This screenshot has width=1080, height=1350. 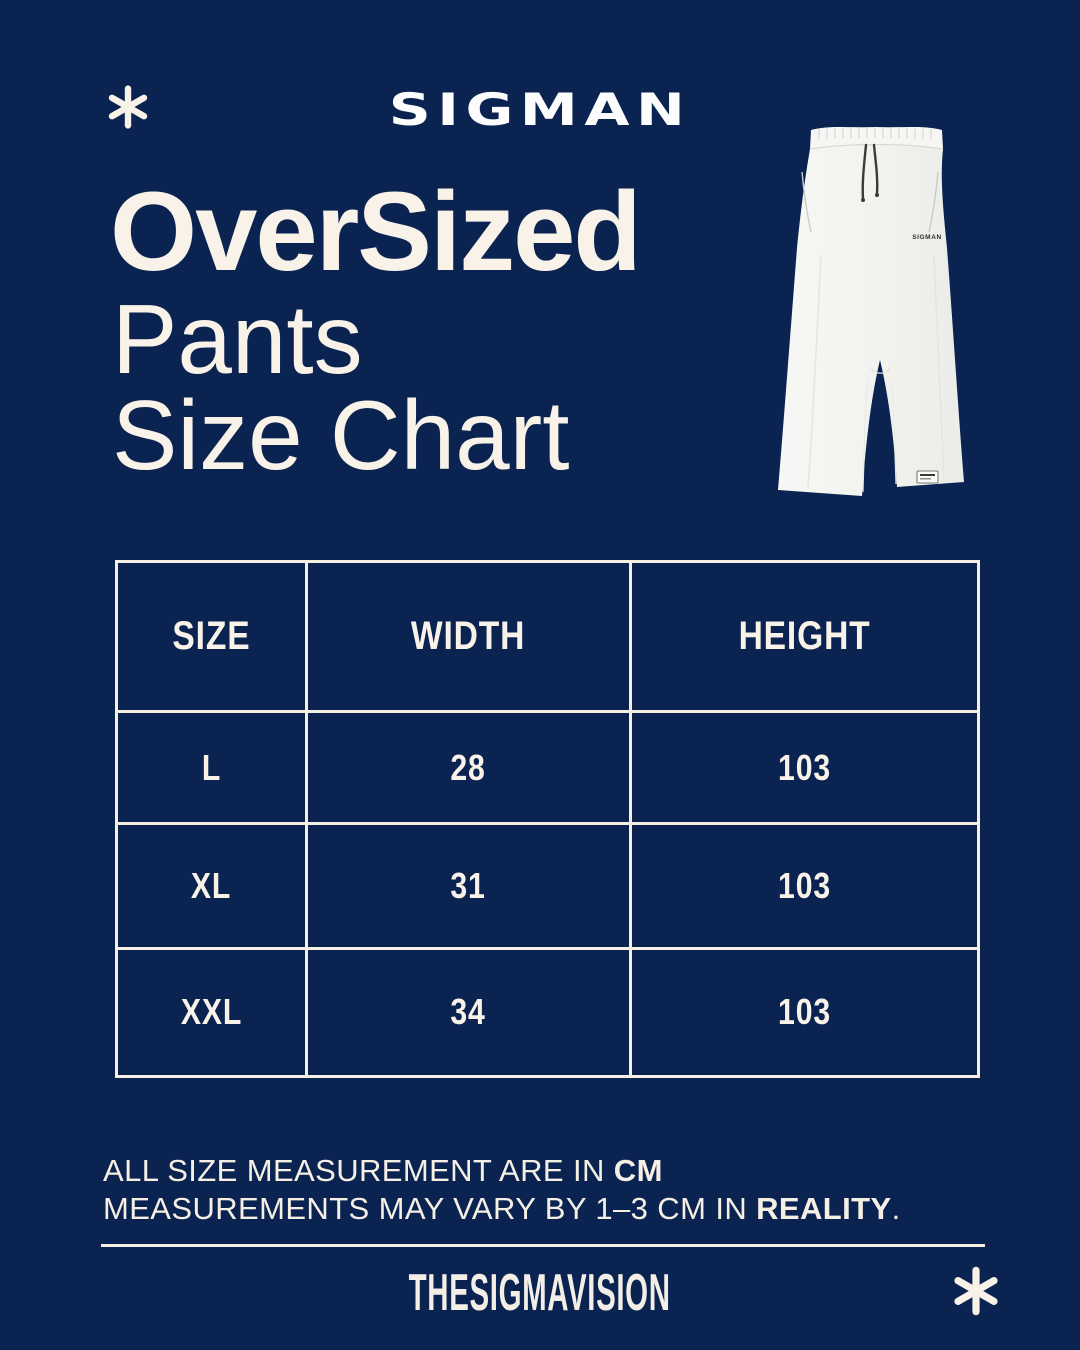 I want to click on cell-height-xl: 103, so click(x=804, y=886).